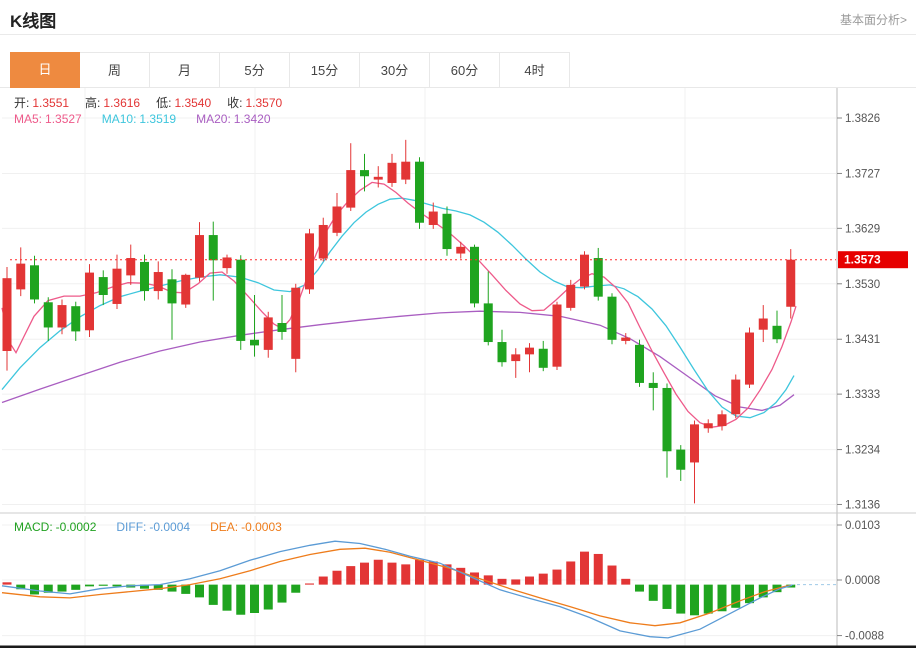 The width and height of the screenshot is (916, 648). I want to click on period-tab-30分: 30分, so click(395, 70).